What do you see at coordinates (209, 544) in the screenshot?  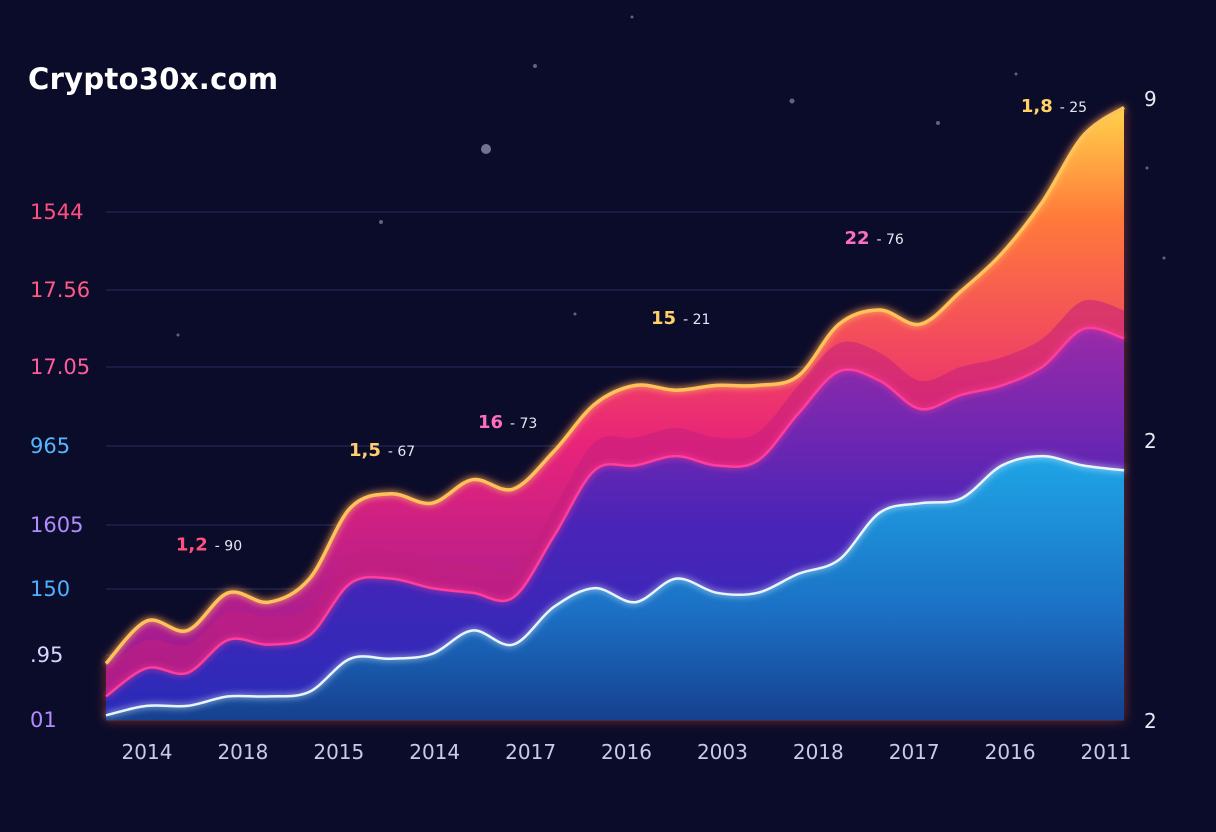 I see `data-annotation: 1,2 - 90` at bounding box center [209, 544].